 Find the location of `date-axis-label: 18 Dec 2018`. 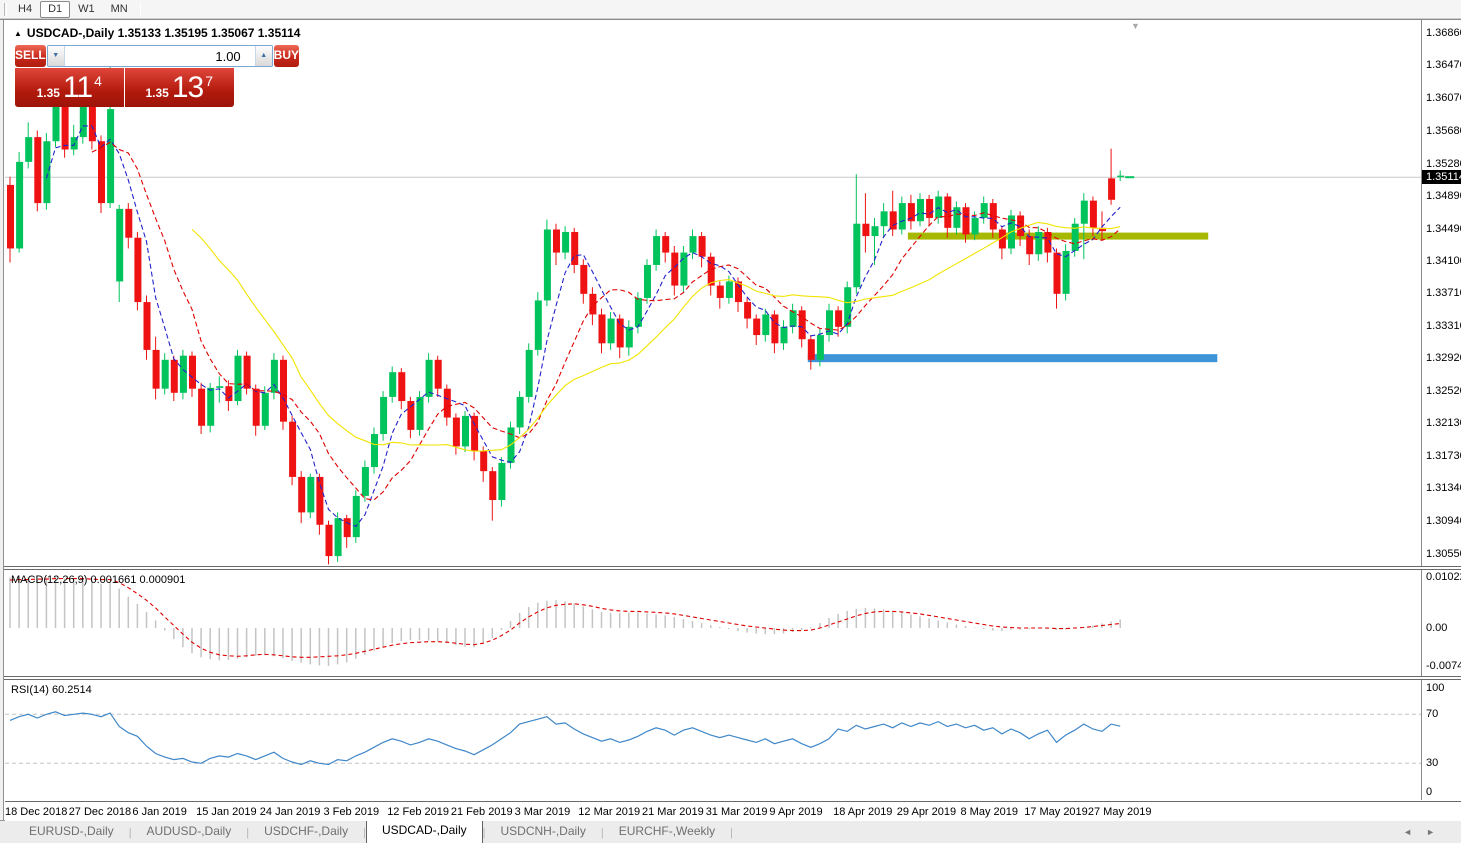

date-axis-label: 18 Dec 2018 is located at coordinates (36, 812).